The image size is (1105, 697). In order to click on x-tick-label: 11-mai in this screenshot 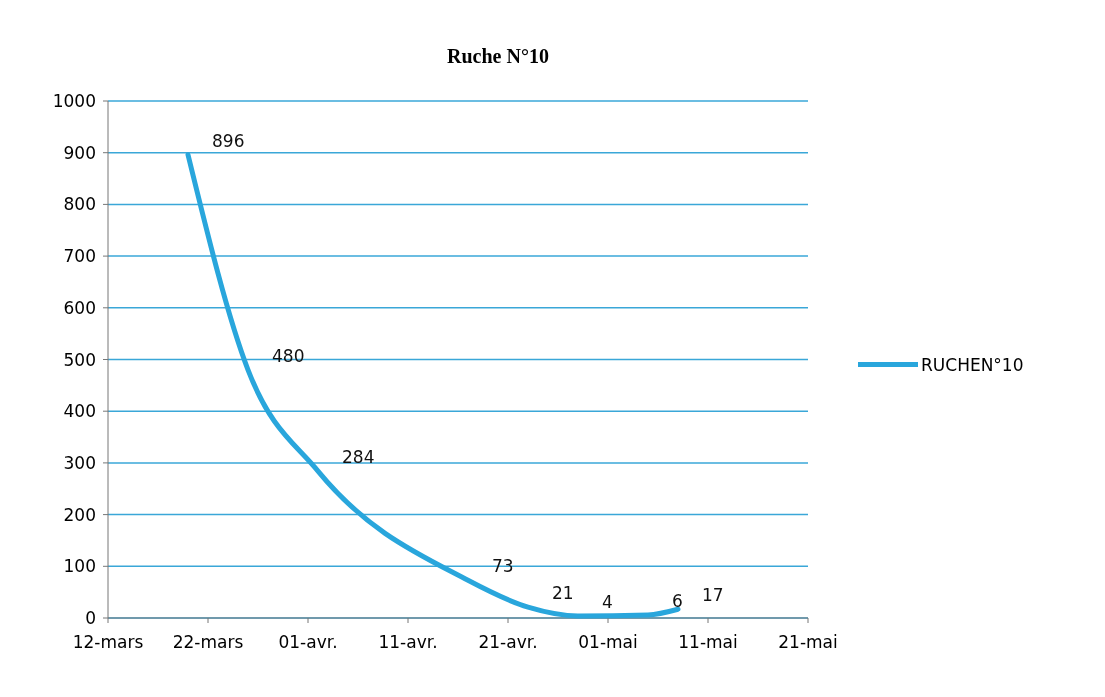, I will do `click(708, 642)`.